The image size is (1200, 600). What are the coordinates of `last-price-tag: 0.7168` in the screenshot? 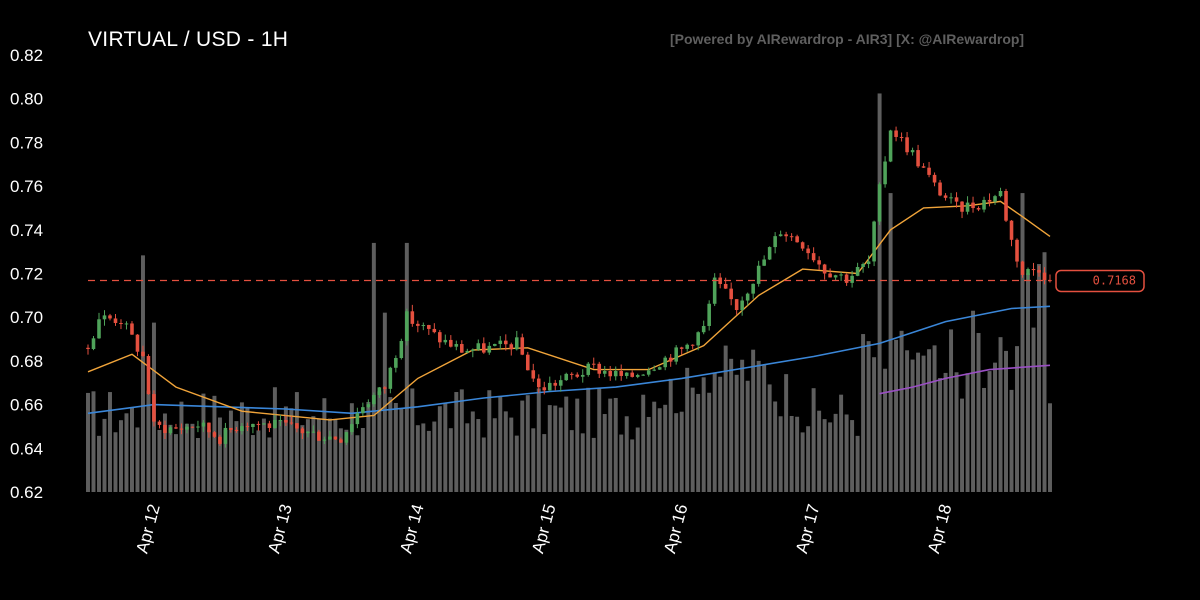 It's located at (1100, 281).